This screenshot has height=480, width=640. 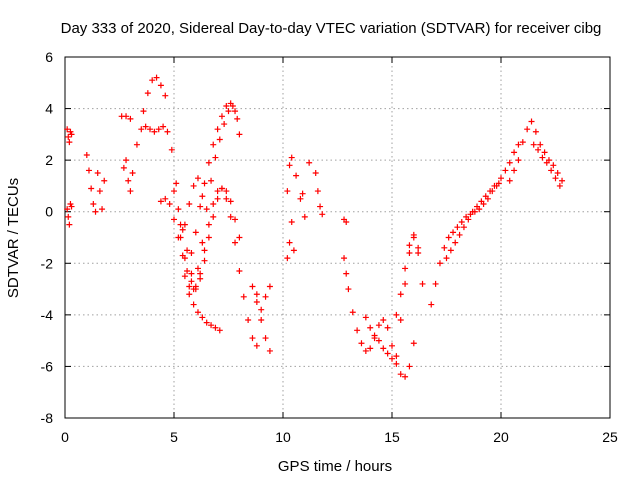 I want to click on y-tick-label: -4, so click(x=47, y=315).